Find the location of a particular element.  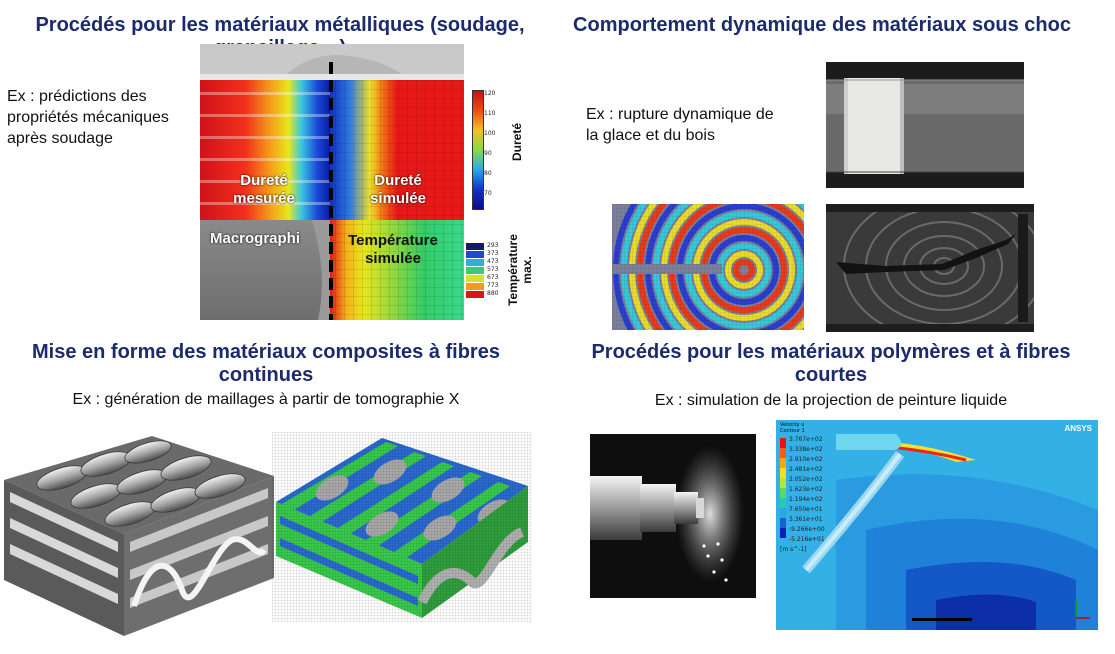

temp-tick-3: 573 is located at coordinates (493, 269).